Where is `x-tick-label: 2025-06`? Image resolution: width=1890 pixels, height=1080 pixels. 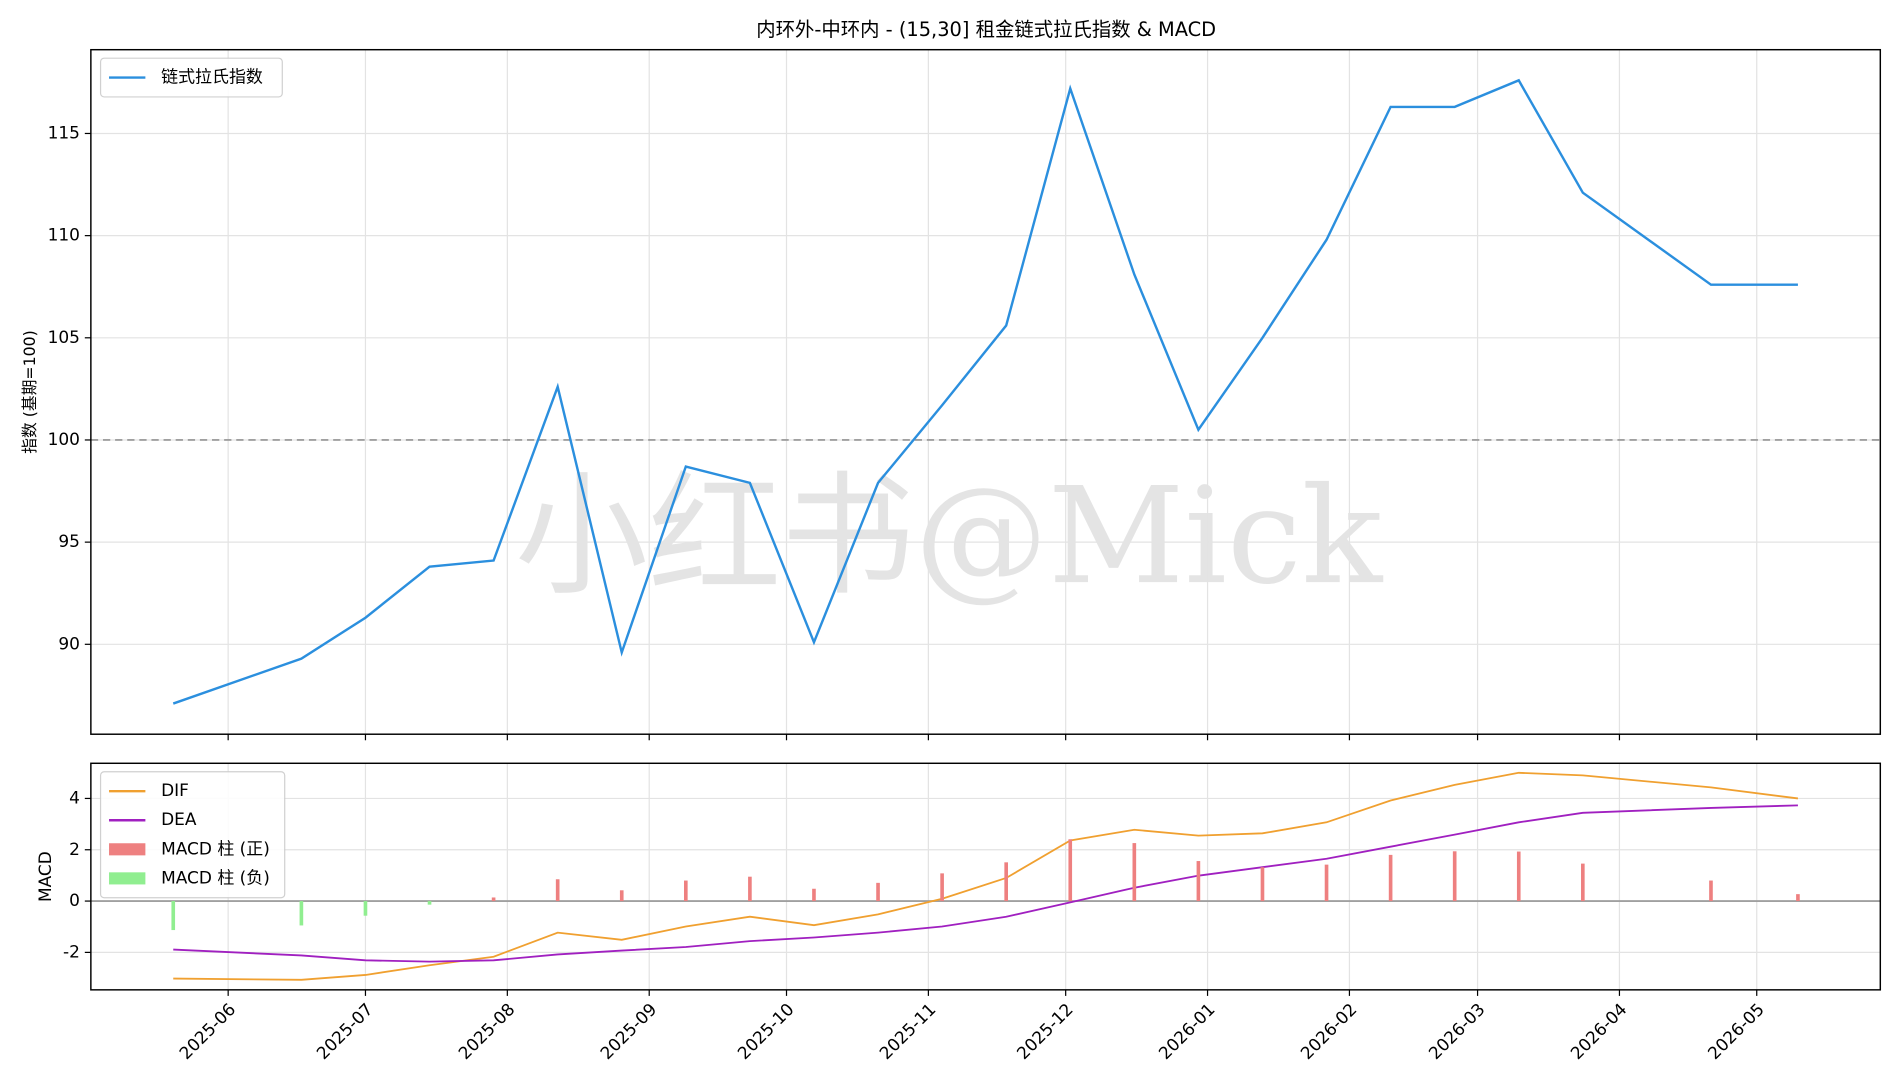 x-tick-label: 2025-06 is located at coordinates (207, 1031).